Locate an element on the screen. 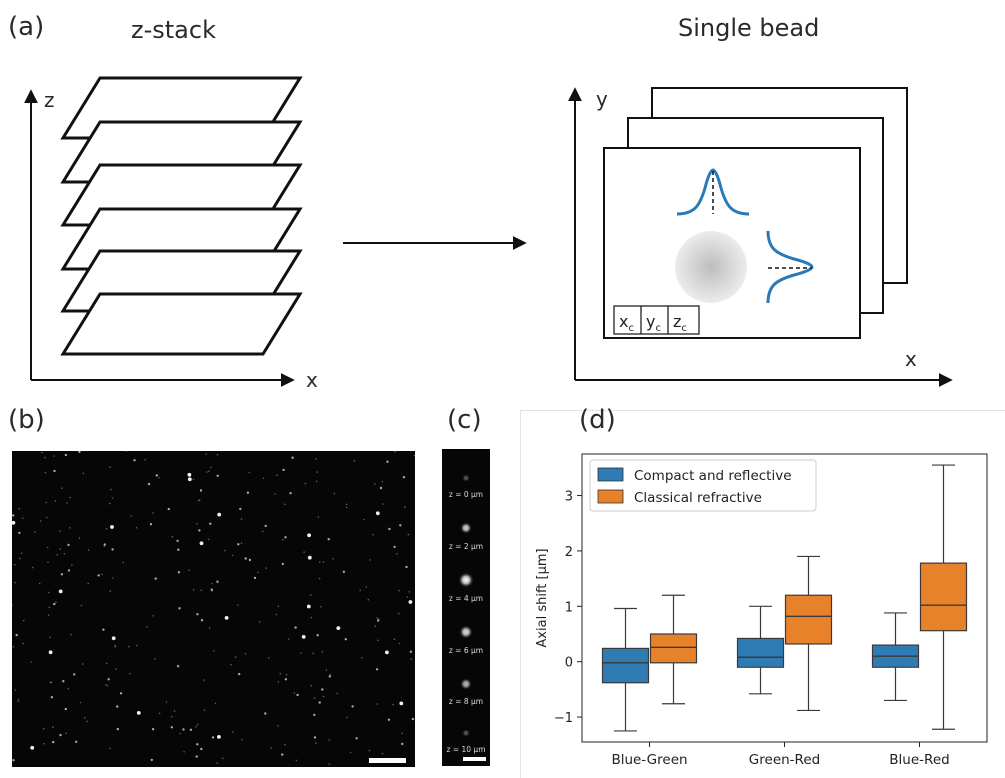 The width and height of the screenshot is (1005, 778). z-label-4: z = 4 µm is located at coordinates (466, 598).